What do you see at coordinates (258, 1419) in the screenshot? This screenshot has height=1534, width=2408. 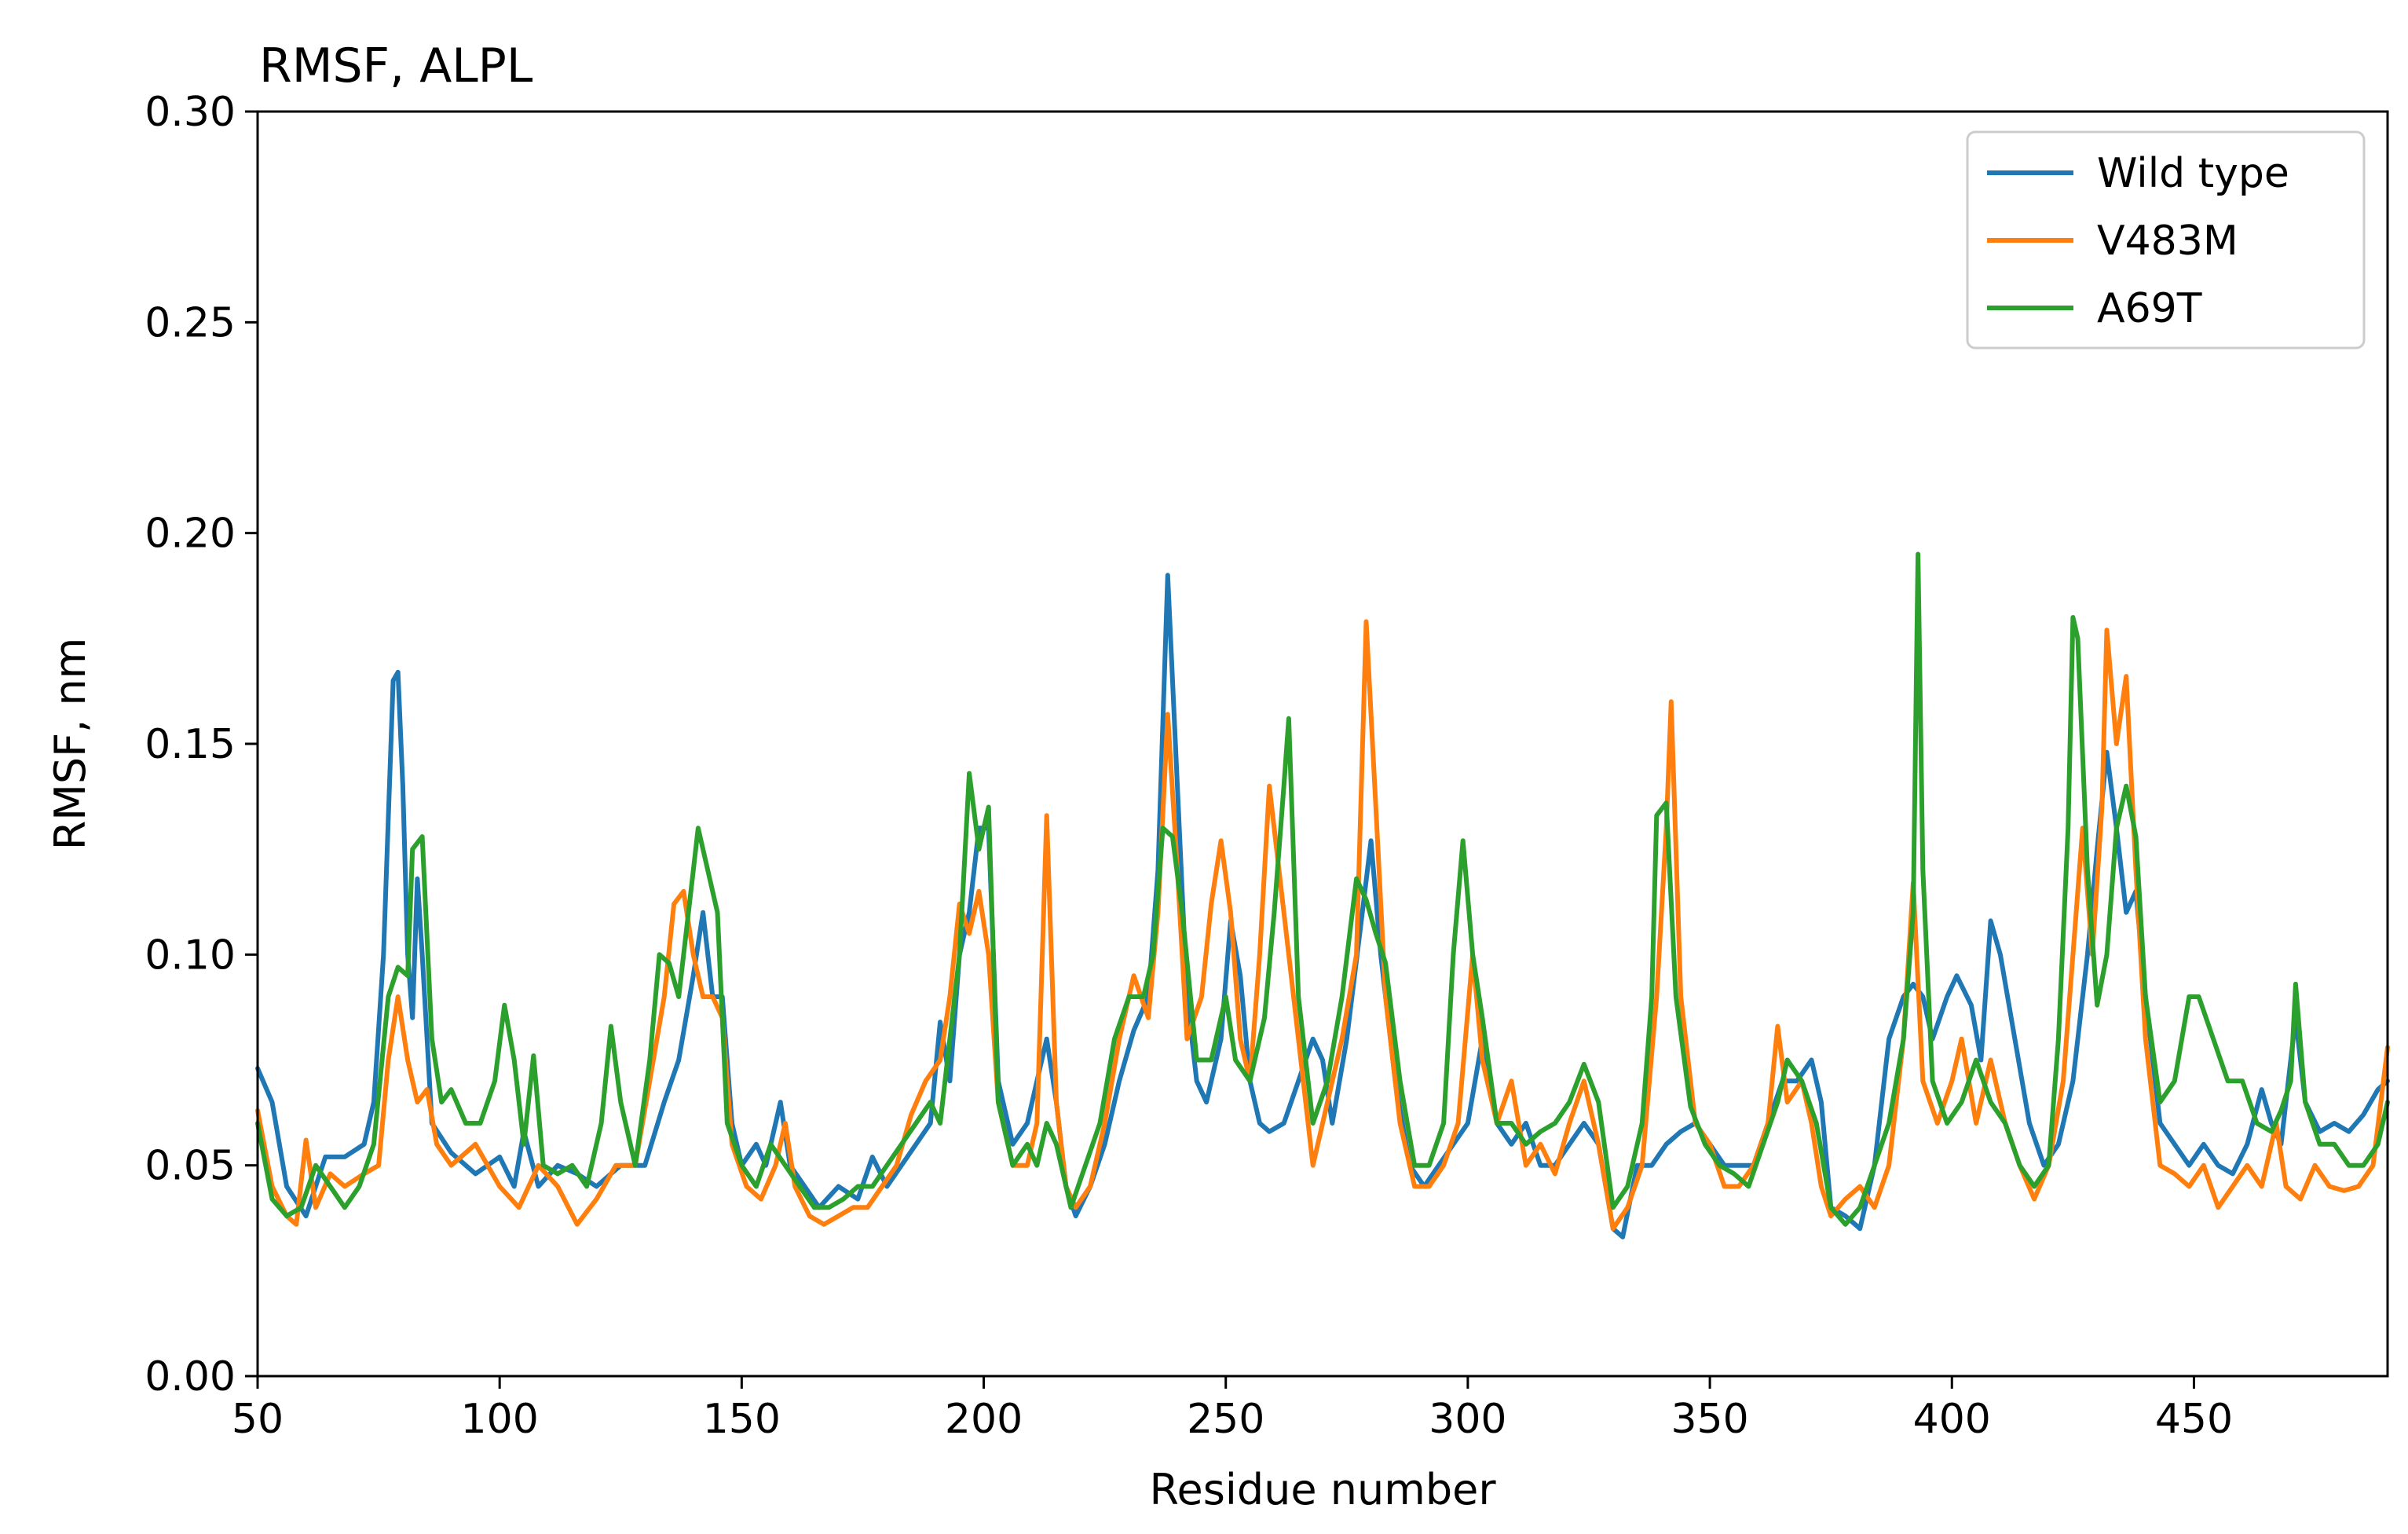 I see `x-tick-label: 50` at bounding box center [258, 1419].